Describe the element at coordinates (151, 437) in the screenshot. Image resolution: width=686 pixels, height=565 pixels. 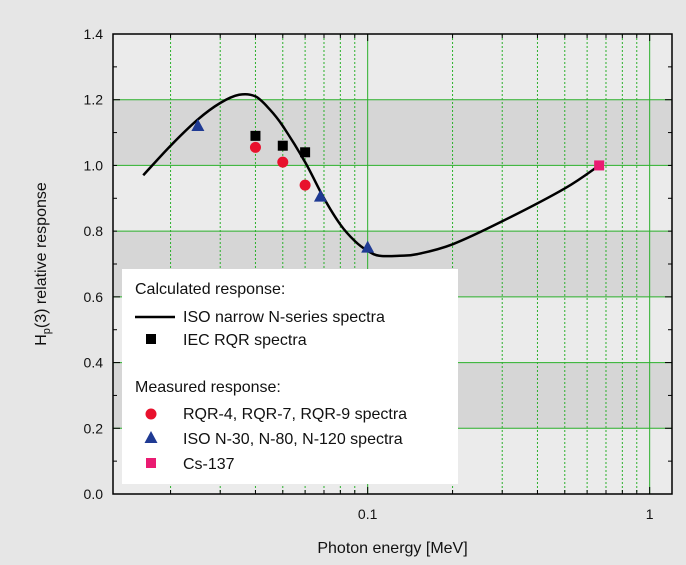
I see `legend-swatch-iso-n` at that location.